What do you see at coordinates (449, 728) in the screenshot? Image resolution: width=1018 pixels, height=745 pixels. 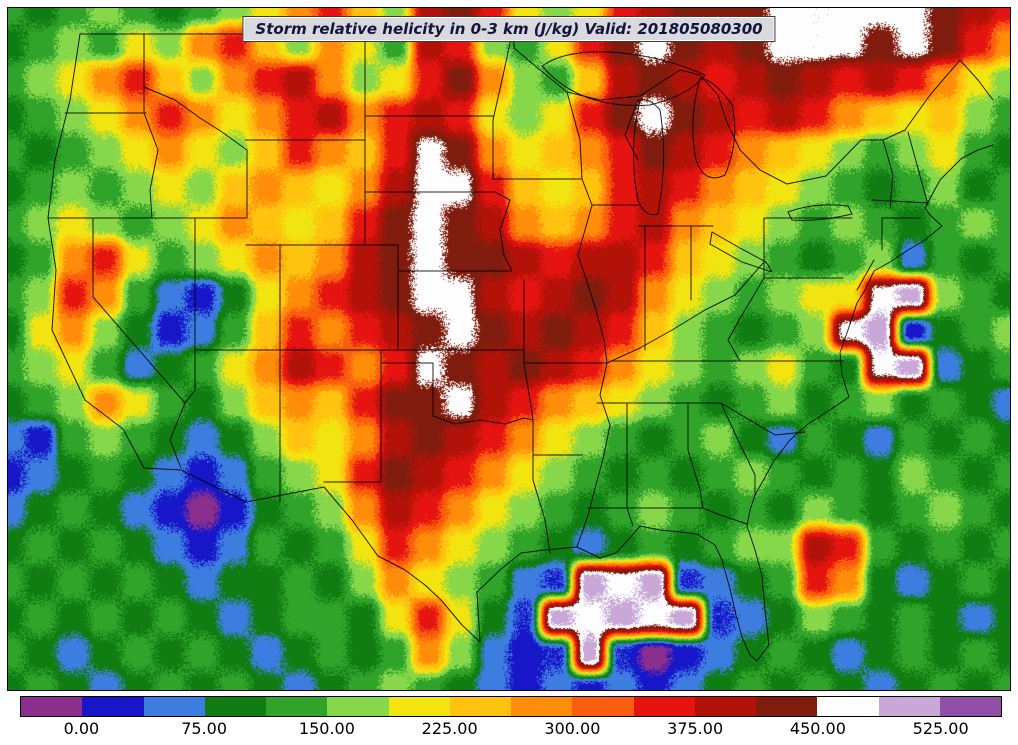 I see `colorbar-tick-label: 225.00` at bounding box center [449, 728].